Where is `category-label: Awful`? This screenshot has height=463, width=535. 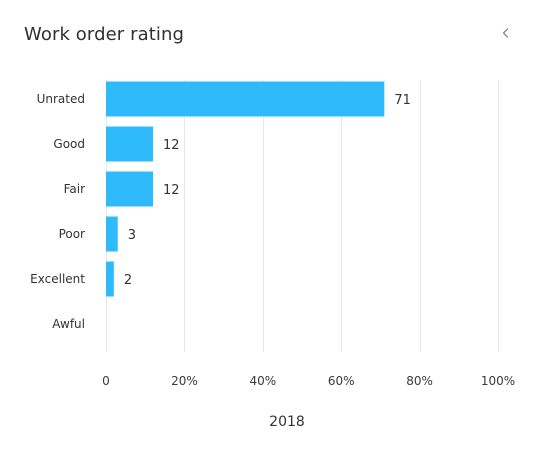 category-label: Awful is located at coordinates (68, 324).